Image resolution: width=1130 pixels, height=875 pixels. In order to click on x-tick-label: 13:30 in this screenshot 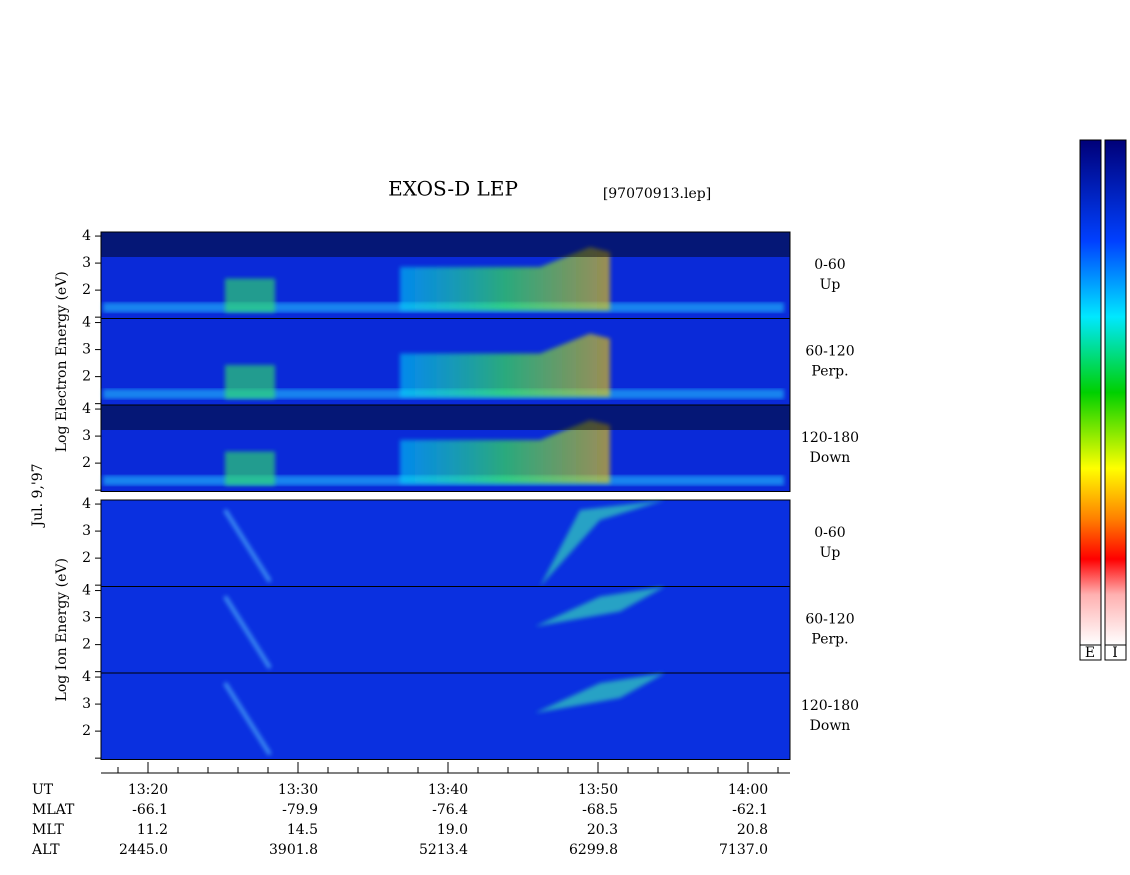, I will do `click(298, 790)`.